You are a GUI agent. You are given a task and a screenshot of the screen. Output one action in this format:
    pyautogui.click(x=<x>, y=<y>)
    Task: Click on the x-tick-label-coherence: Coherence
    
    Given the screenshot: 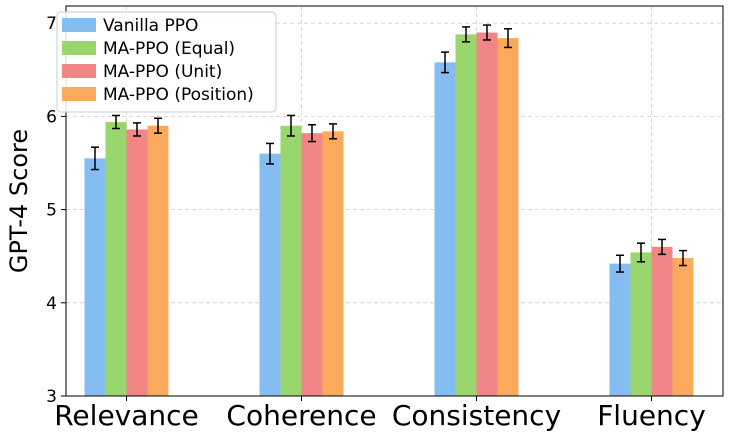 What is the action you would take?
    pyautogui.click(x=301, y=415)
    